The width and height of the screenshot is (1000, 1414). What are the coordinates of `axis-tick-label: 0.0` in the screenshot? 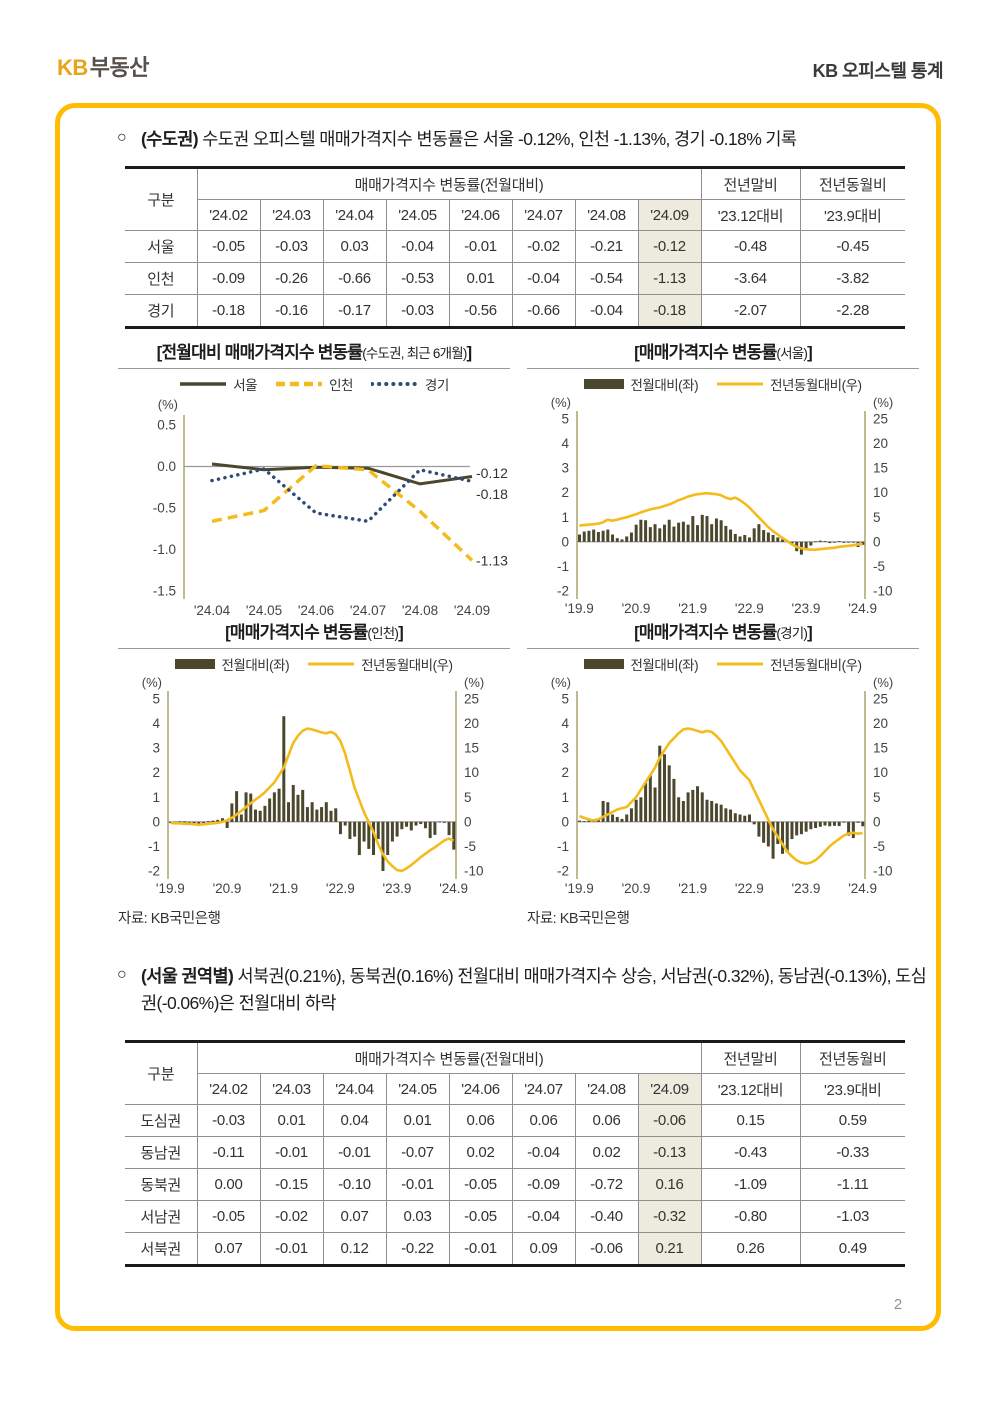 It's located at (166, 466).